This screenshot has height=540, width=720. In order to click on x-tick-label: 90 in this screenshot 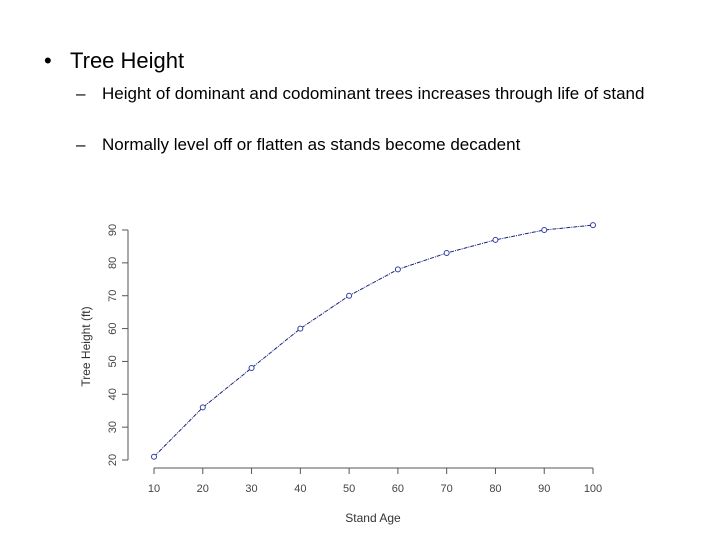, I will do `click(544, 489)`.